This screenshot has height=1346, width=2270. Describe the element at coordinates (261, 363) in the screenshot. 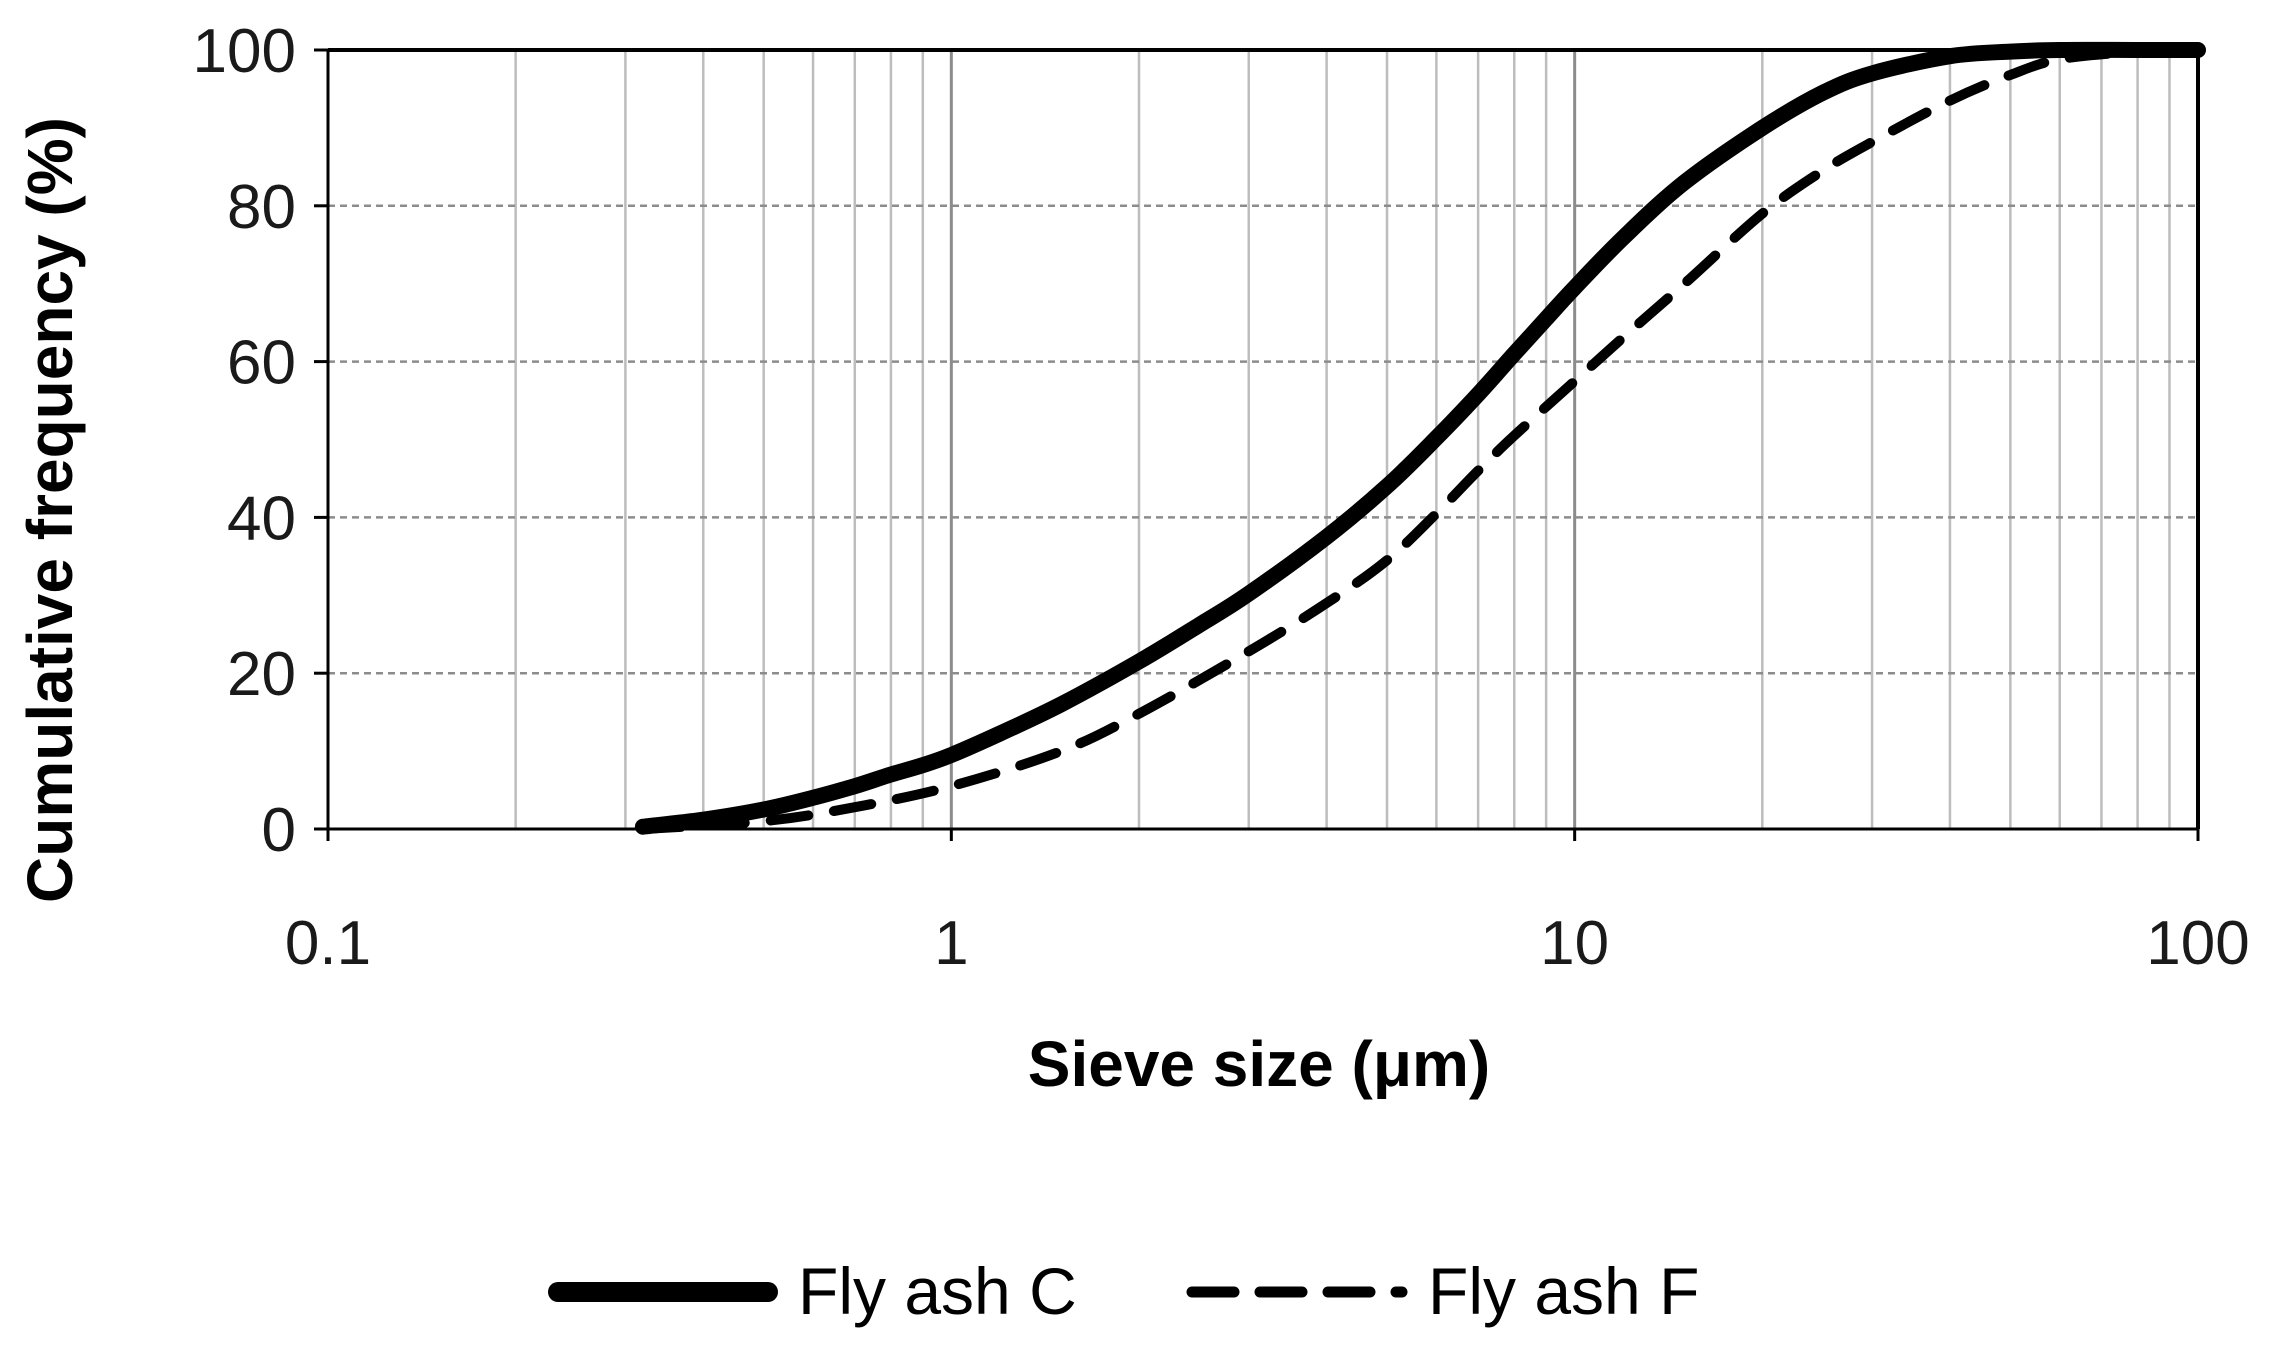

I see `y-tick-label: 60` at that location.